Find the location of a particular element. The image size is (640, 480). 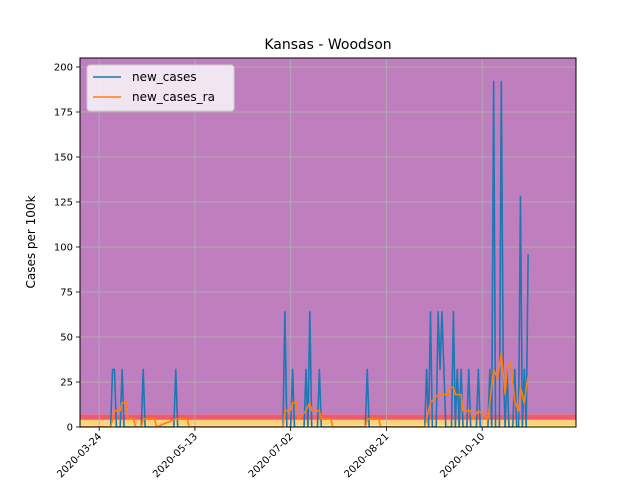

y-tick-label: 175 is located at coordinates (63, 113).